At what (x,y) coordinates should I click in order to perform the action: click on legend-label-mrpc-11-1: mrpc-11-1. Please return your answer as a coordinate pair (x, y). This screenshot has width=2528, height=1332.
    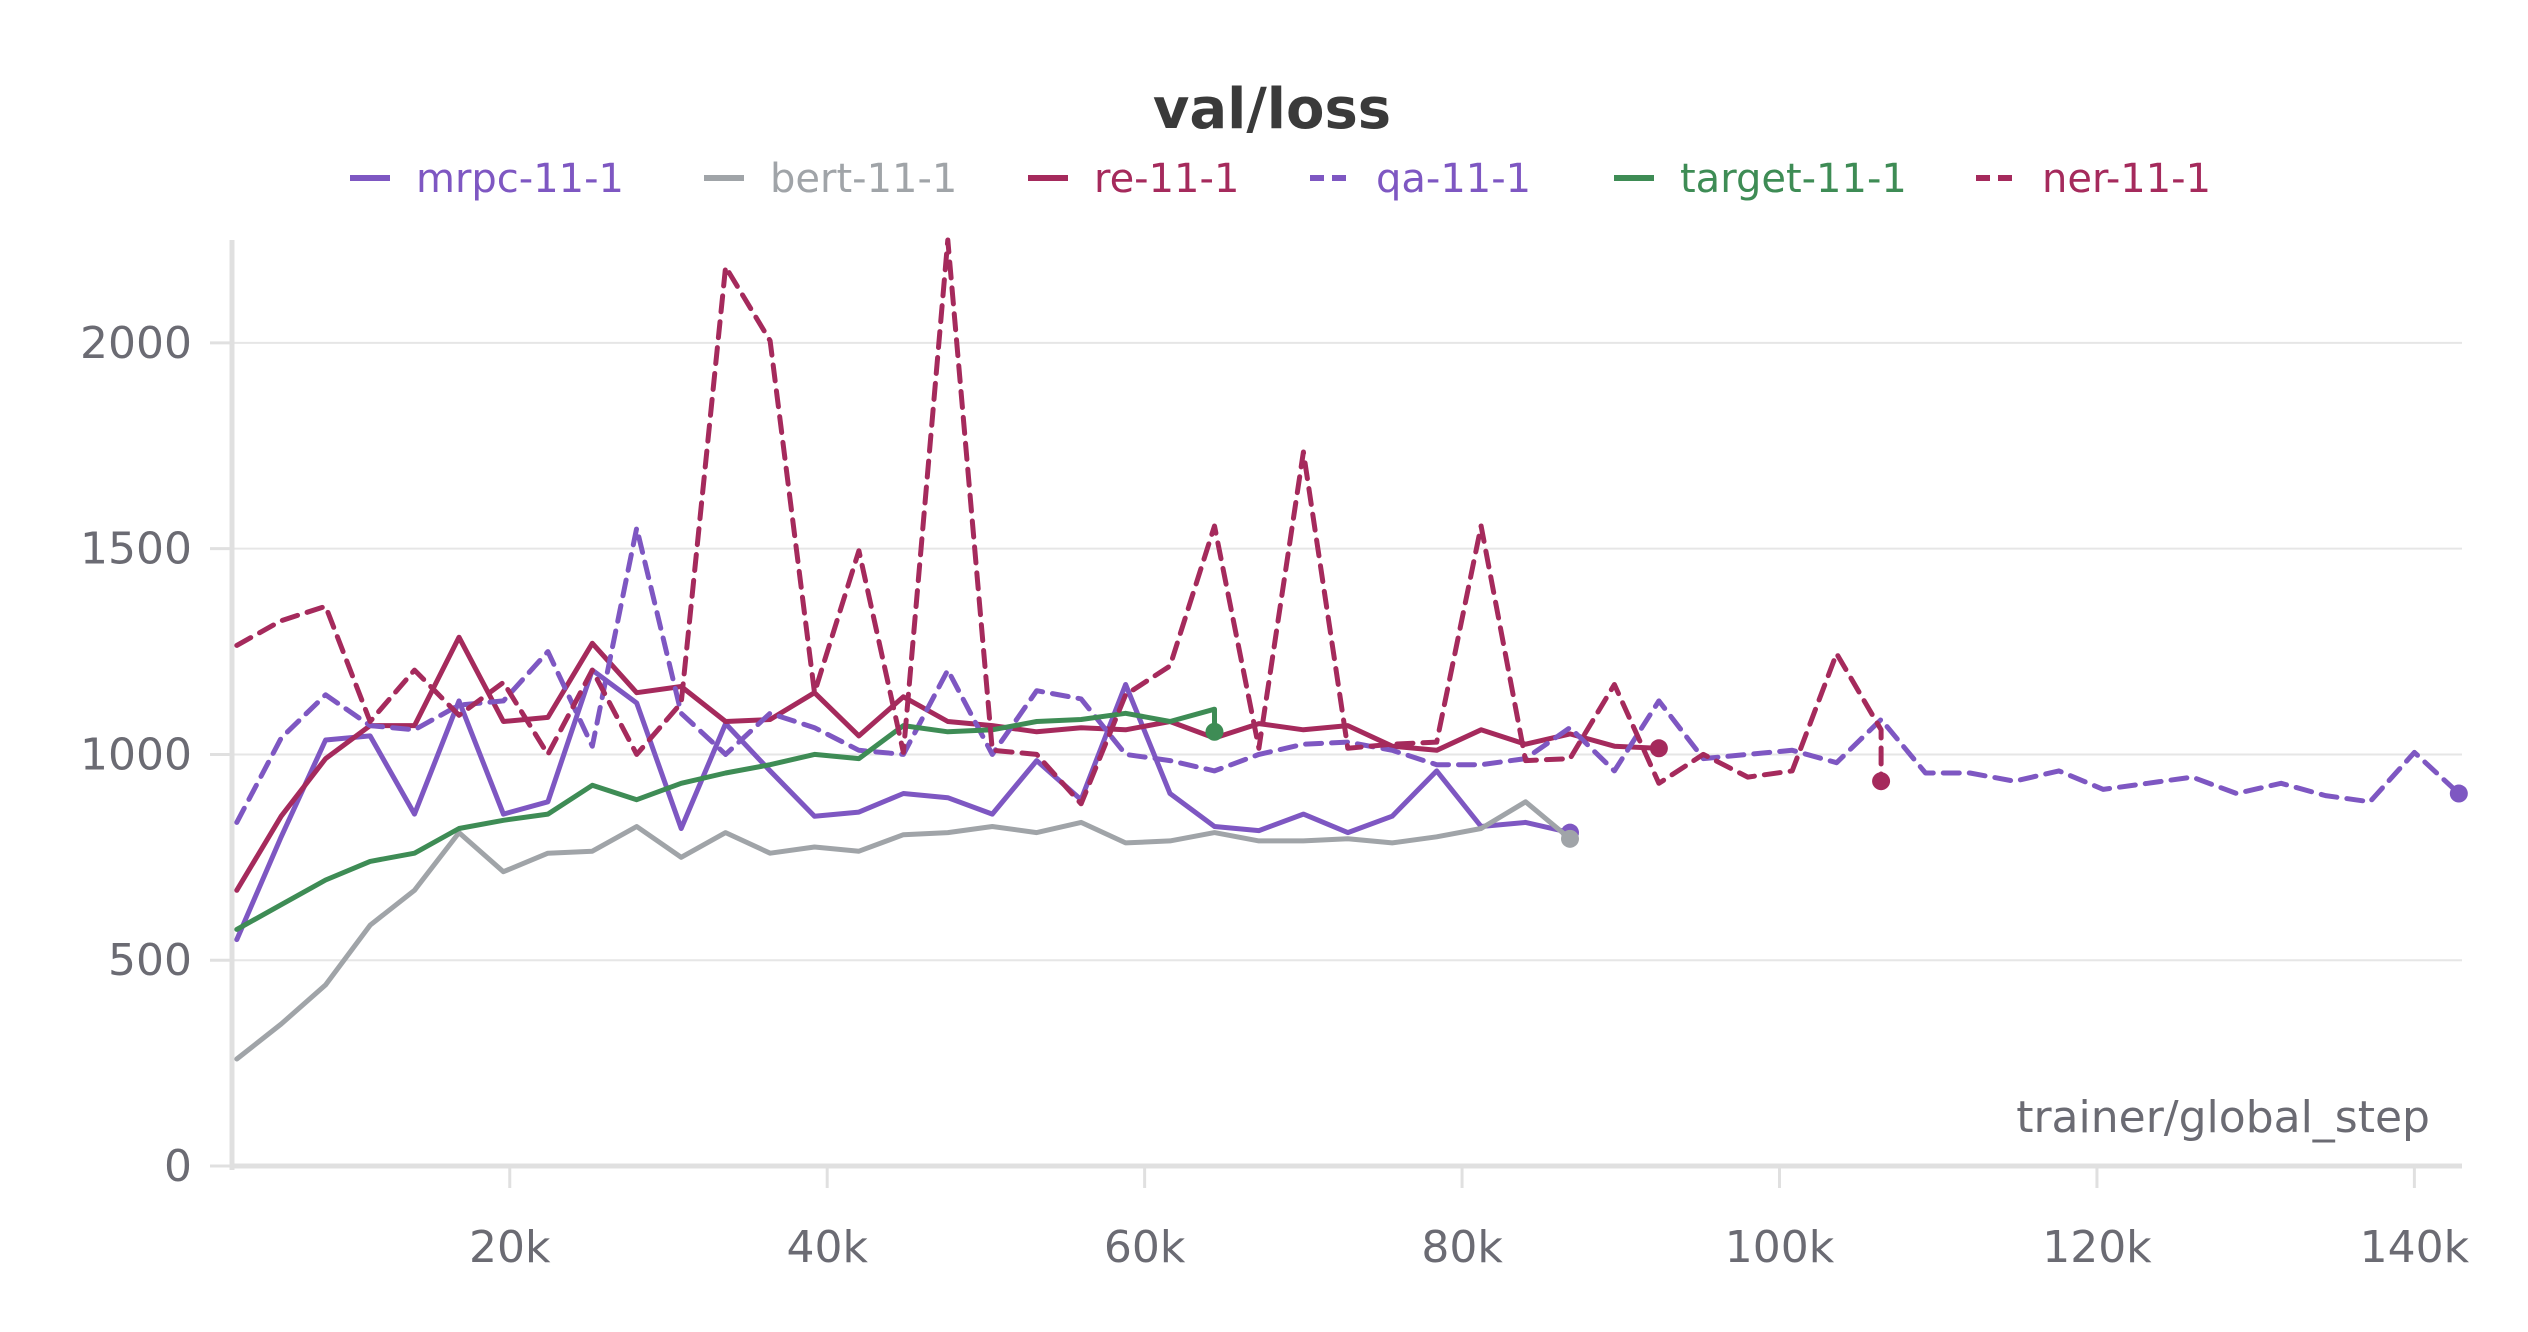
    Looking at the image, I should click on (520, 179).